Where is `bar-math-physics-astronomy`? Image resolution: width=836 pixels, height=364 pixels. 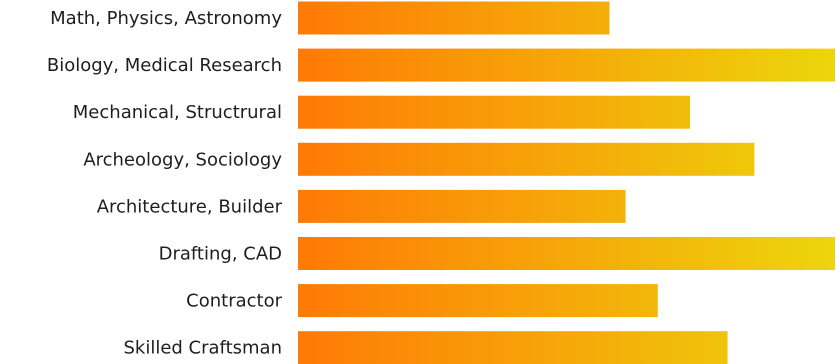
bar-math-physics-astronomy is located at coordinates (454, 18).